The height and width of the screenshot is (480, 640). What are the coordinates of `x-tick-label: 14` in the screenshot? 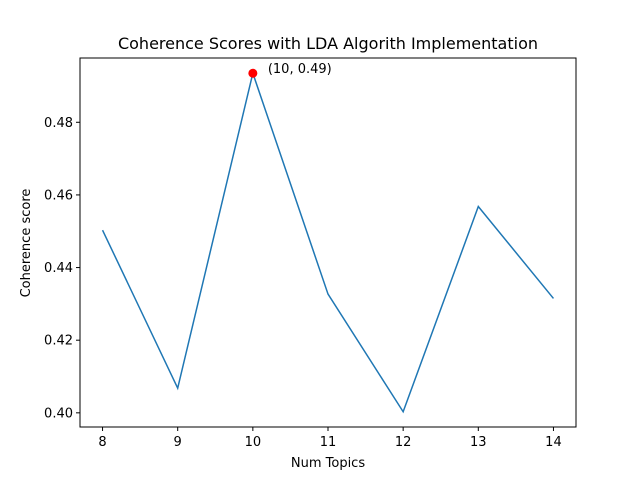 It's located at (553, 442).